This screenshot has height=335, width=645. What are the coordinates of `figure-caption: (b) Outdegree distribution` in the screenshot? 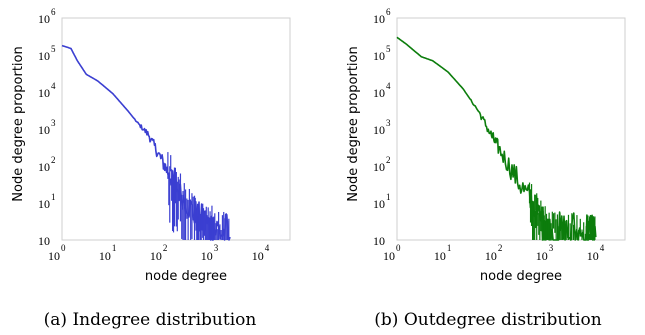 It's located at (488, 320).